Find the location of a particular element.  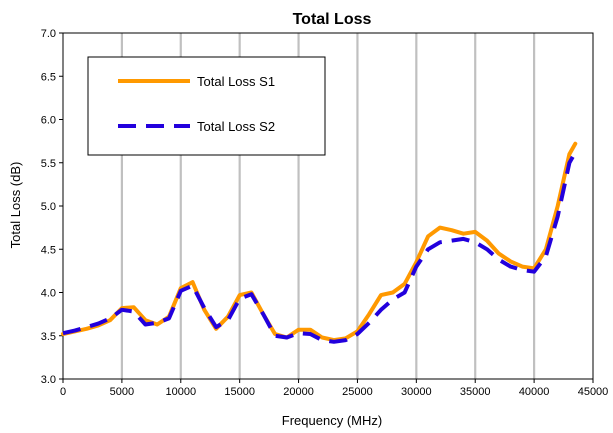

legend: Total Loss S1 Total Loss S2 is located at coordinates (206, 106).